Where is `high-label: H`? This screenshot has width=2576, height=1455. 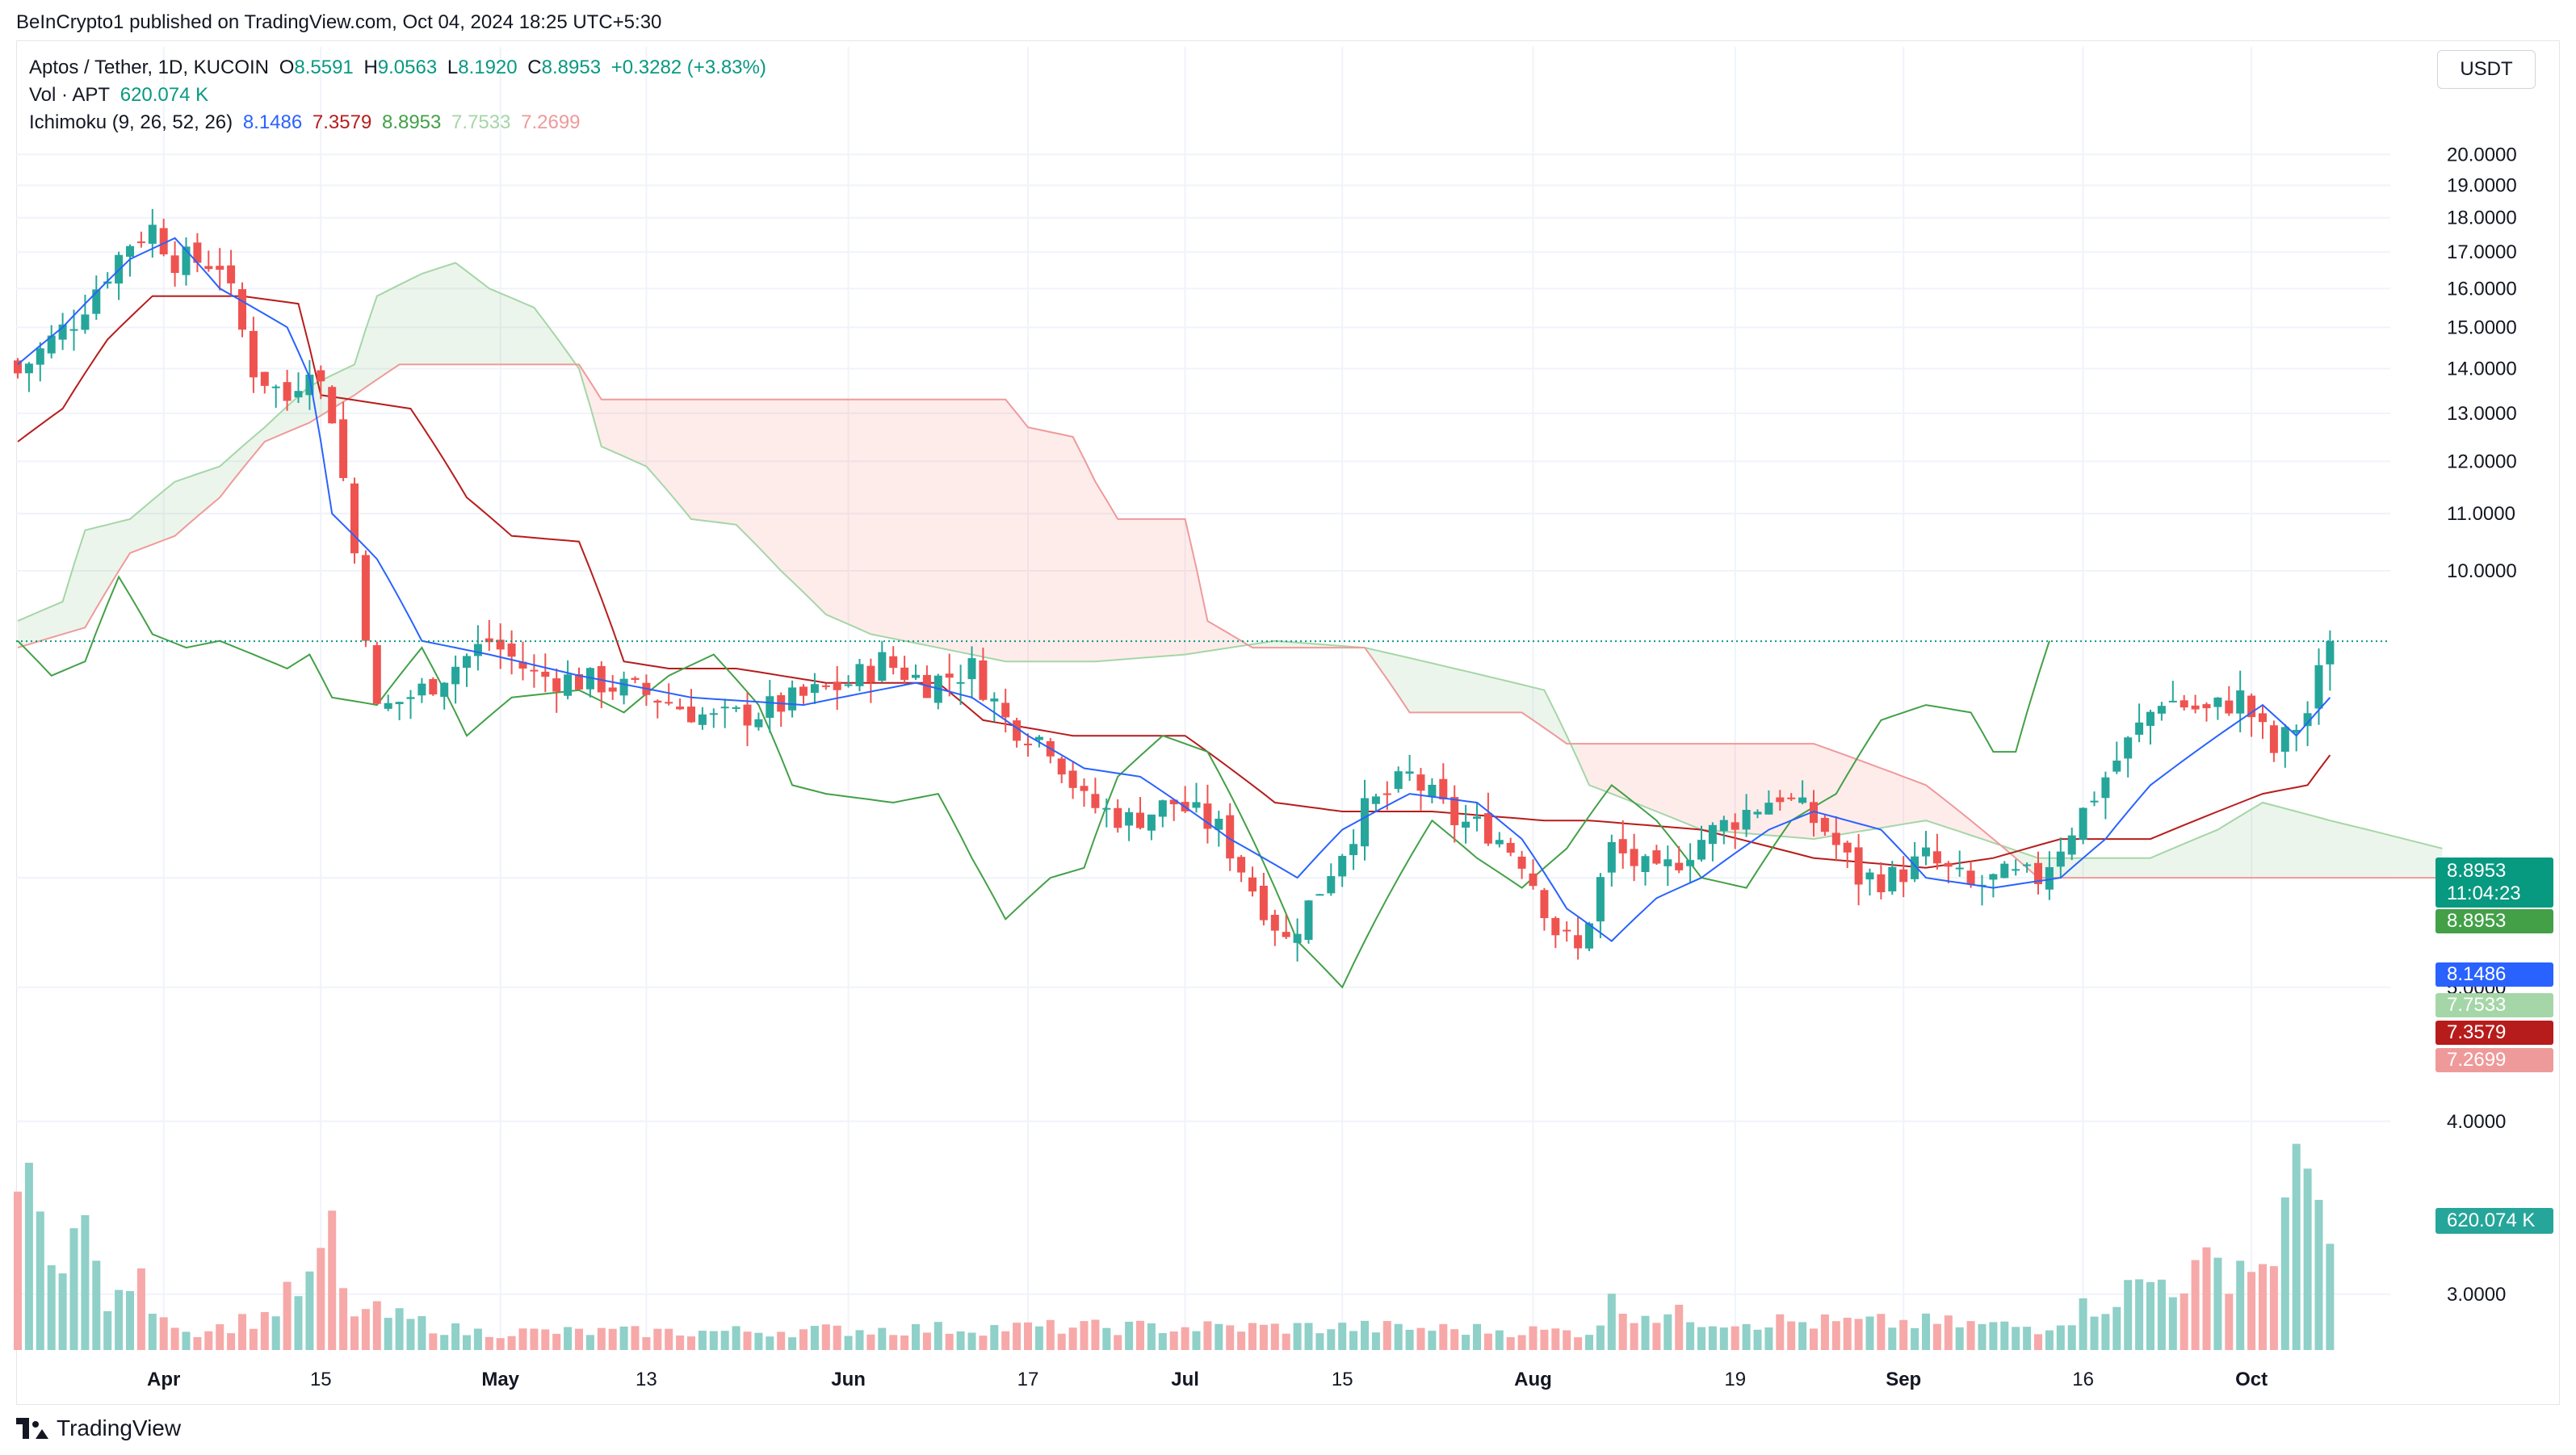 high-label: H is located at coordinates (370, 67).